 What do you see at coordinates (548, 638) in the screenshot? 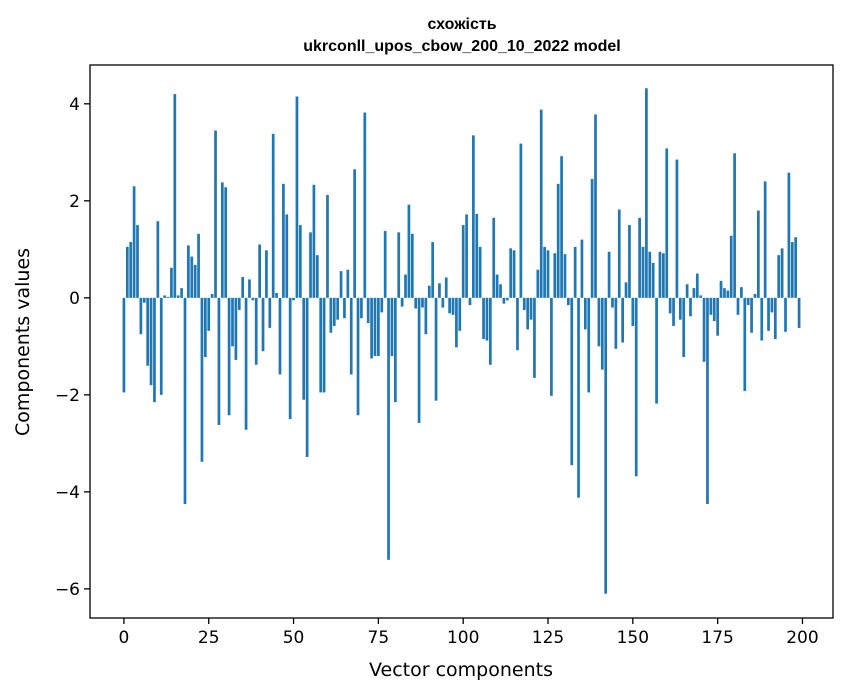
I see `x-tick-label: 125` at bounding box center [548, 638].